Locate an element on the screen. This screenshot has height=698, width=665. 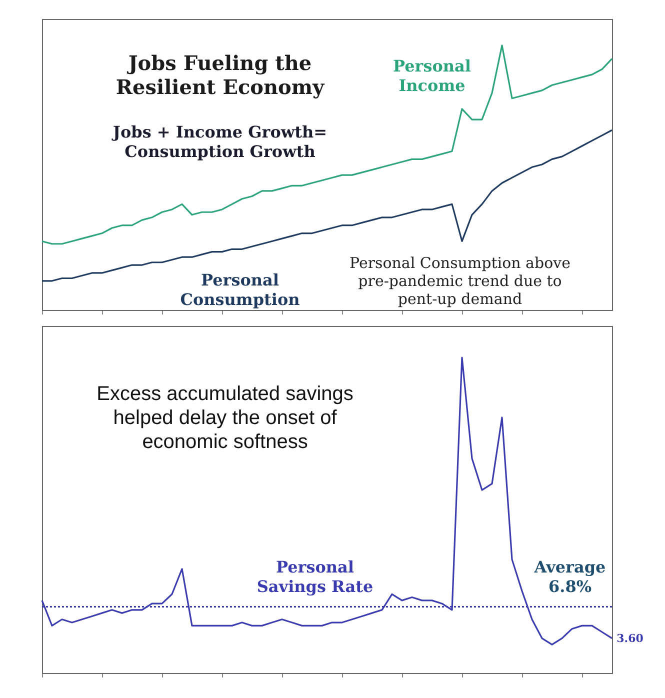
series-label: Personal Consumption is located at coordinates (240, 289).